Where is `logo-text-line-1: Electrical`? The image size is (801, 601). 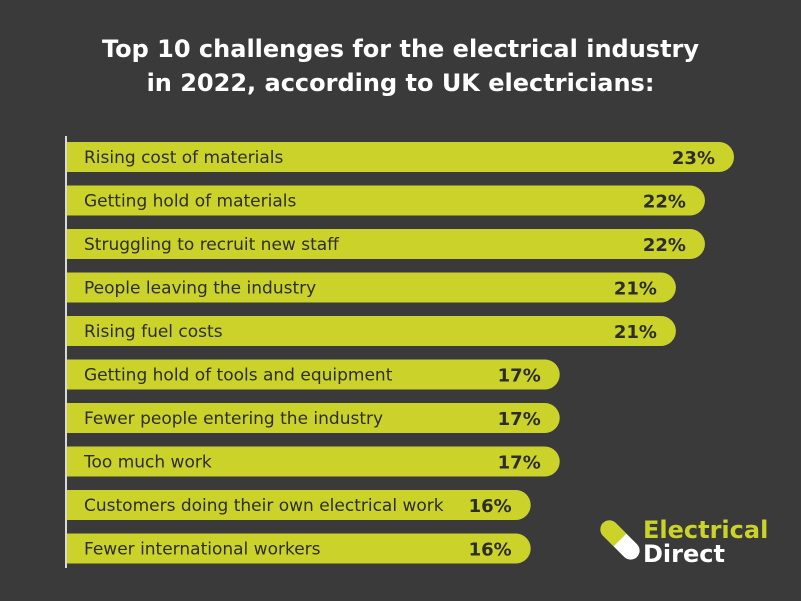 logo-text-line-1: Electrical is located at coordinates (705, 530).